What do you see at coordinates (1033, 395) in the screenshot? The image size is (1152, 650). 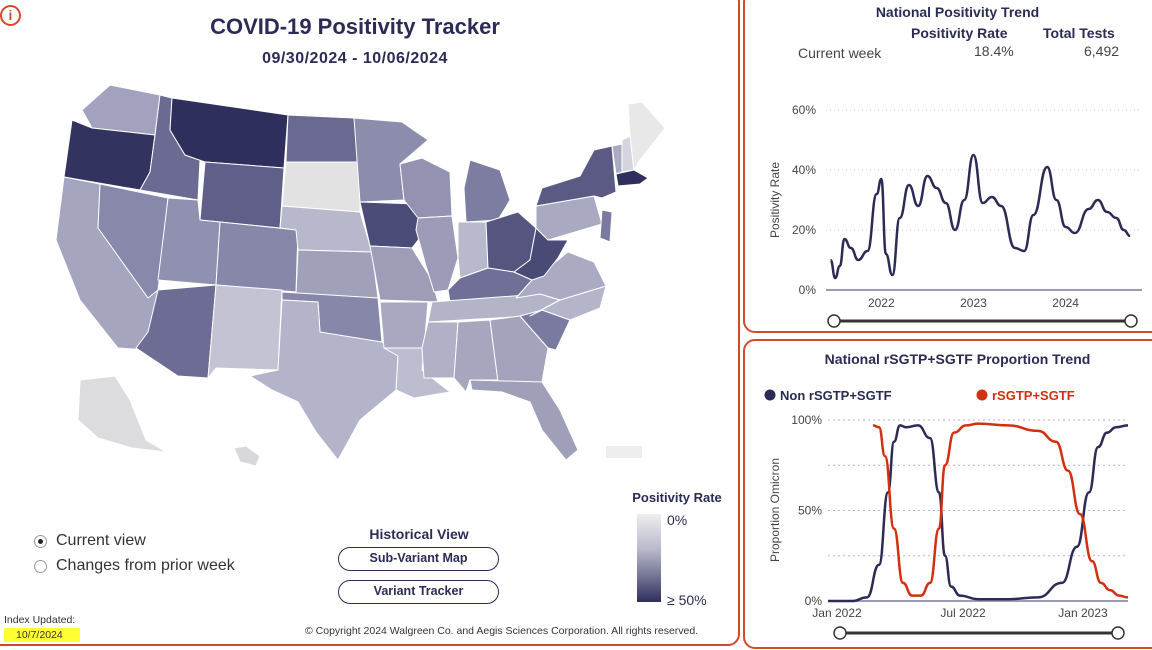 I see `legend-series-label: rSGTP+SGTF` at bounding box center [1033, 395].